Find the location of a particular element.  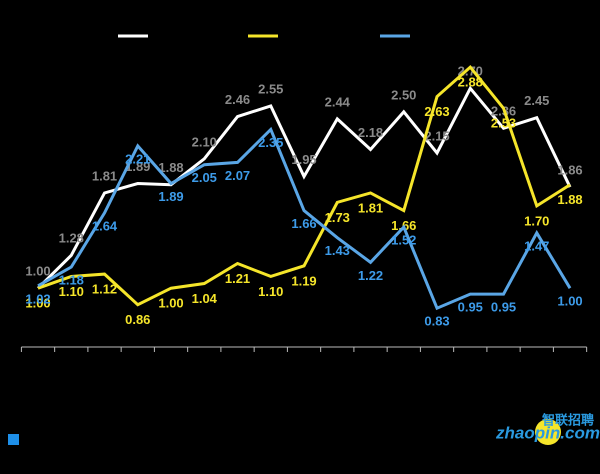

data-label: 2.46 is located at coordinates (237, 99).